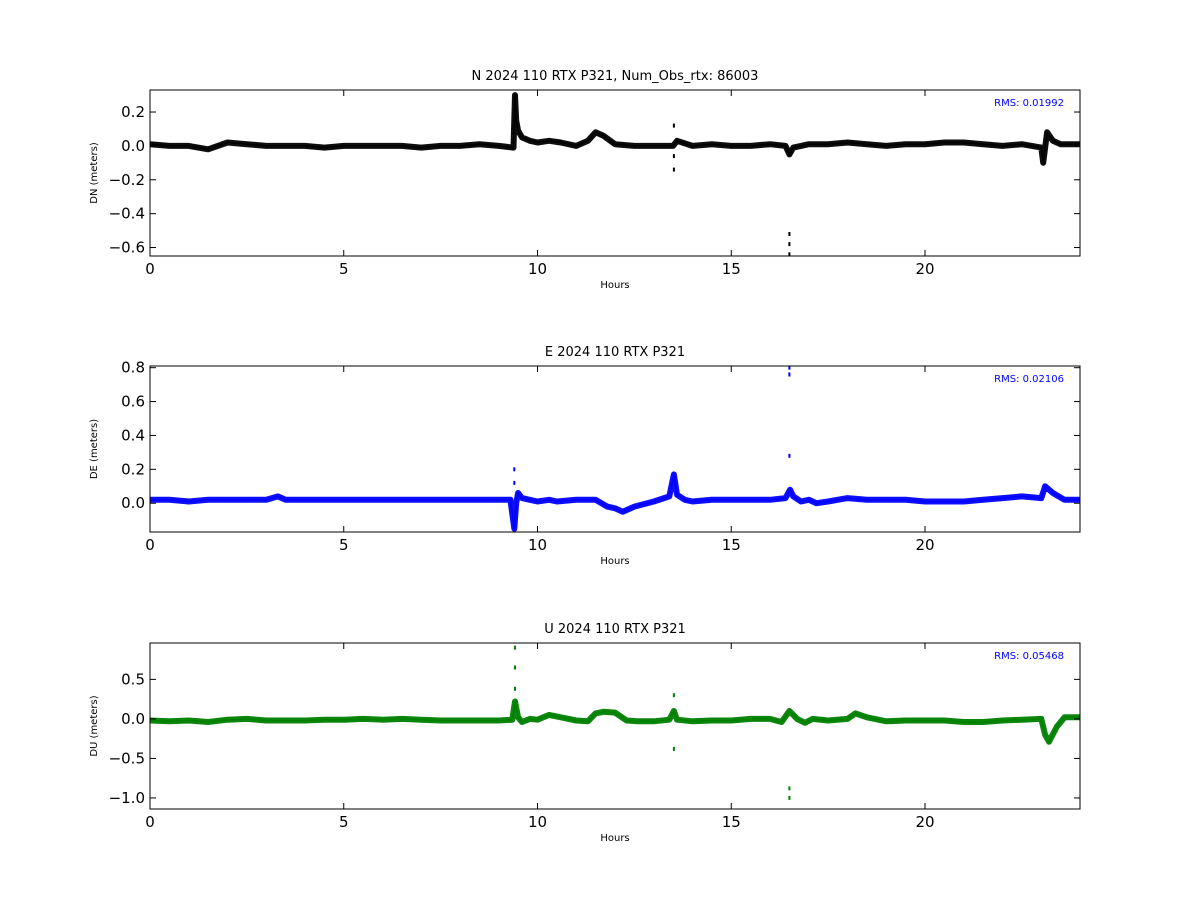  Describe the element at coordinates (127, 798) in the screenshot. I see `y-tick-label: −1.0` at that location.